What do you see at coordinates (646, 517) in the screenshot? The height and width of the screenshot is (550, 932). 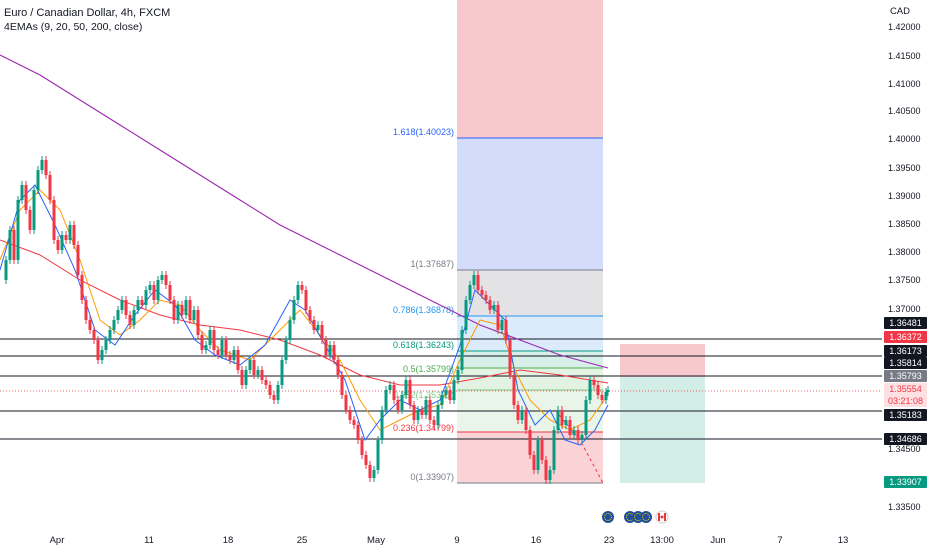 I see `eu-flag-icon` at bounding box center [646, 517].